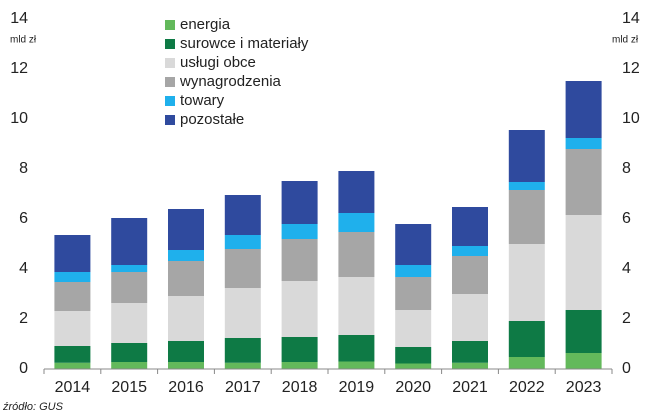  I want to click on legend-label: usługi obce, so click(218, 62).